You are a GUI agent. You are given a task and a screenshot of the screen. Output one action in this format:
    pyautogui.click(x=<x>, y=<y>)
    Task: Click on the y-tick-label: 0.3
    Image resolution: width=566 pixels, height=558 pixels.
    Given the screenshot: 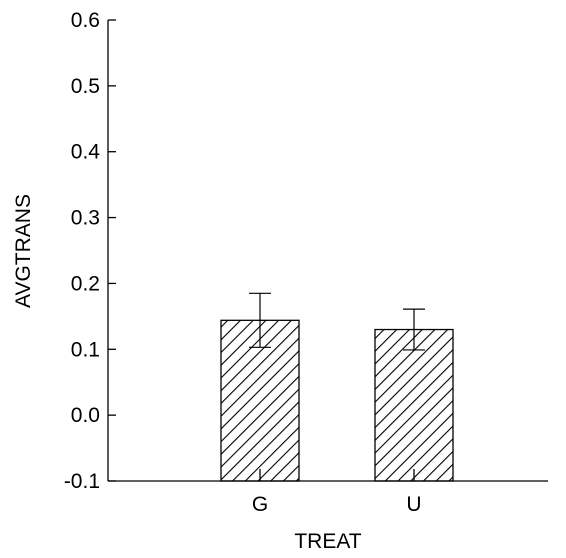 What is the action you would take?
    pyautogui.click(x=85, y=218)
    